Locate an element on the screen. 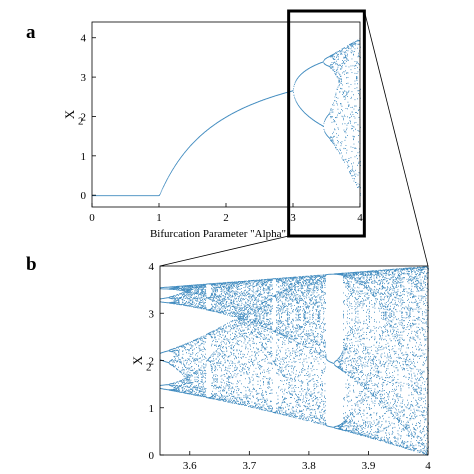 This screenshot has width=474, height=474. x-tick-label: 3.9 is located at coordinates (369, 466).